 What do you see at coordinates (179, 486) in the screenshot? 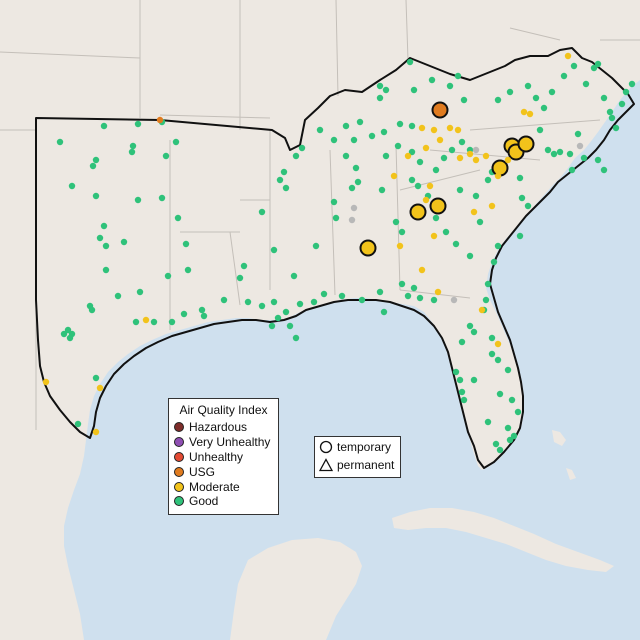
I see `moderate-swatch` at bounding box center [179, 486].